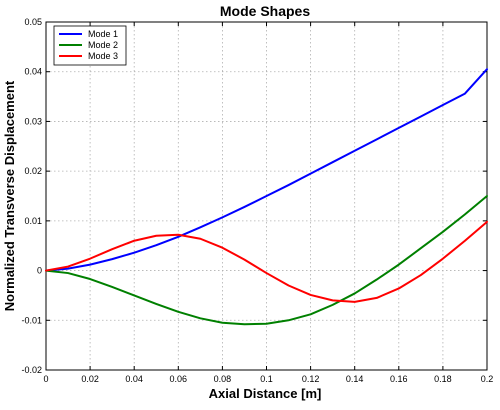 The width and height of the screenshot is (500, 410). I want to click on x-tick-label: 0.12, so click(311, 379).